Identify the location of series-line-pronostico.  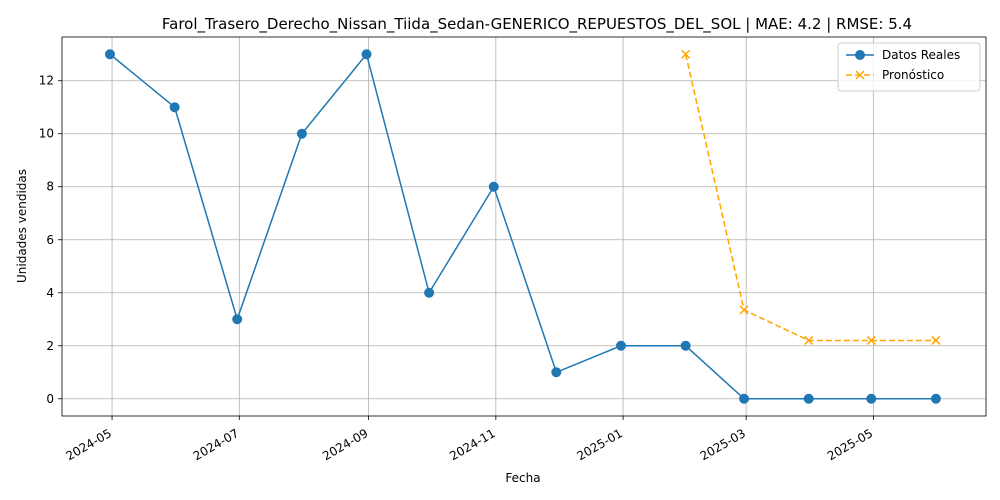
(810, 198).